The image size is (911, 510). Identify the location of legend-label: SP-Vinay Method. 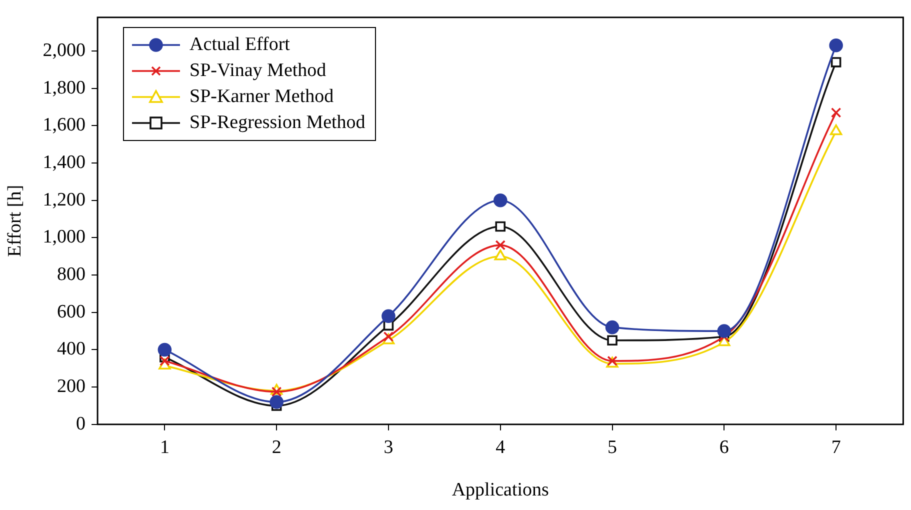
(258, 71).